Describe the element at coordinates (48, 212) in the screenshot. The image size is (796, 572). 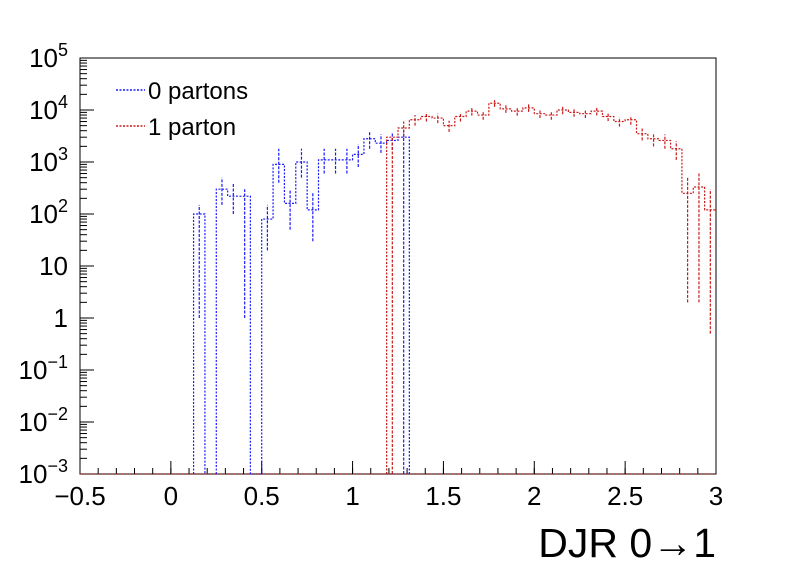
I see `y-tick-label: 10²` at that location.